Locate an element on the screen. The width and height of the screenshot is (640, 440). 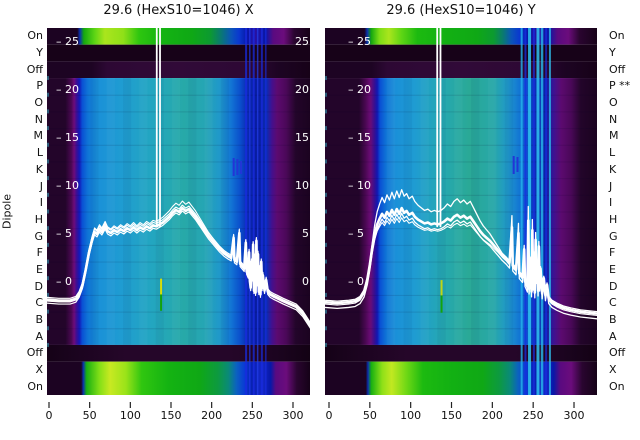
value-tick-label-right-5: 5 is located at coordinates (305, 233).